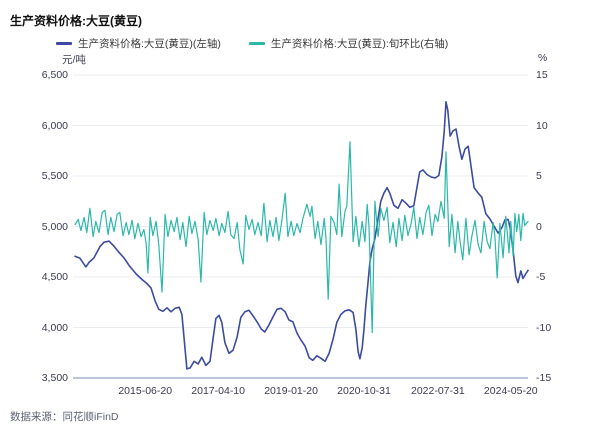  What do you see at coordinates (54, 125) in the screenshot?
I see `left-axis-tick-label: 6,000` at bounding box center [54, 125].